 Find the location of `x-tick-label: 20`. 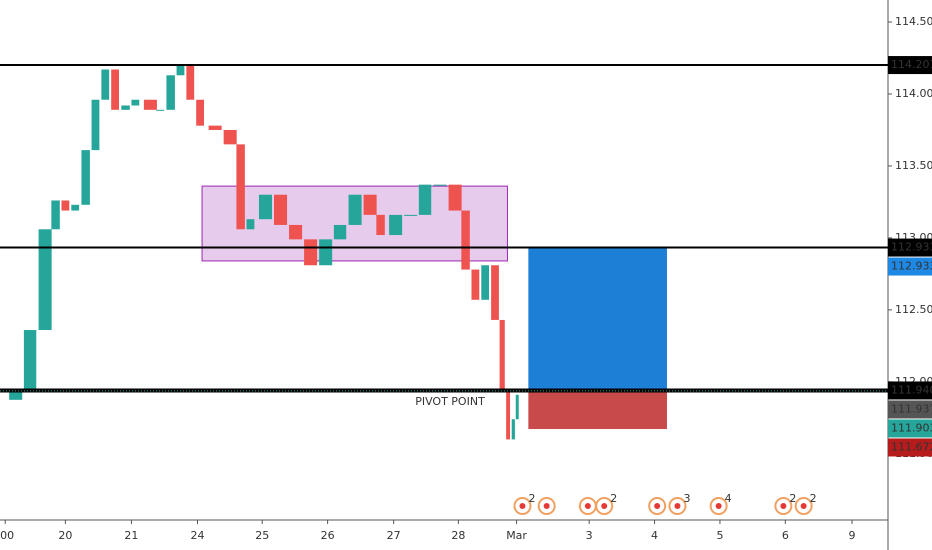

x-tick-label: 20 is located at coordinates (65, 535).